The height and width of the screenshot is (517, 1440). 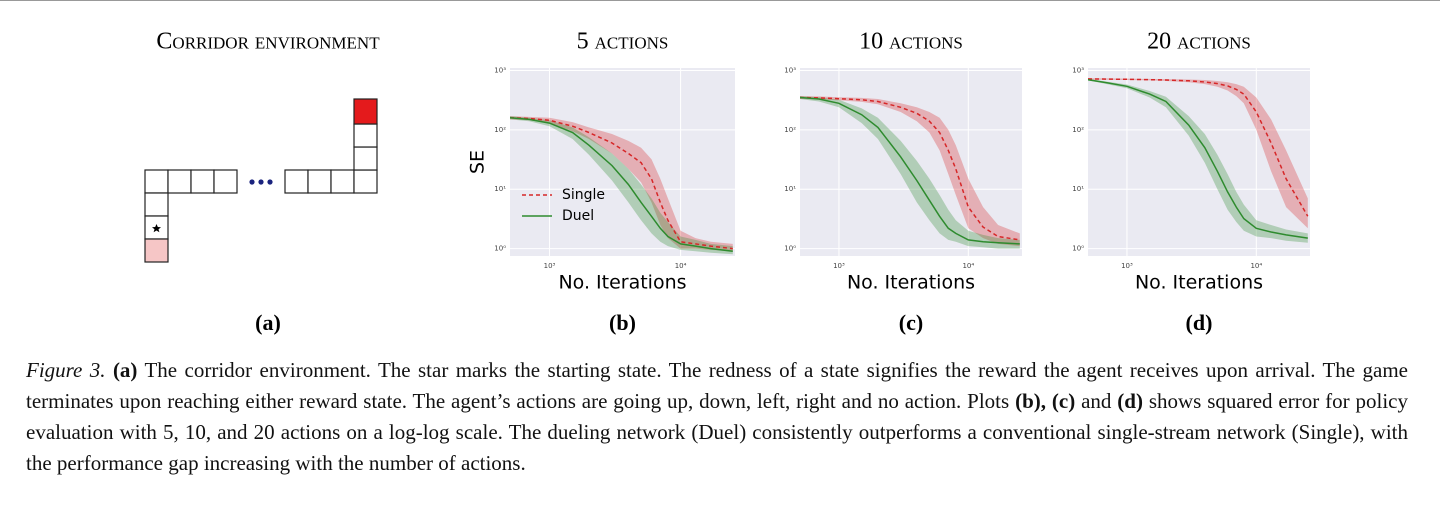 I want to click on panel-label: (a), so click(x=268, y=322).